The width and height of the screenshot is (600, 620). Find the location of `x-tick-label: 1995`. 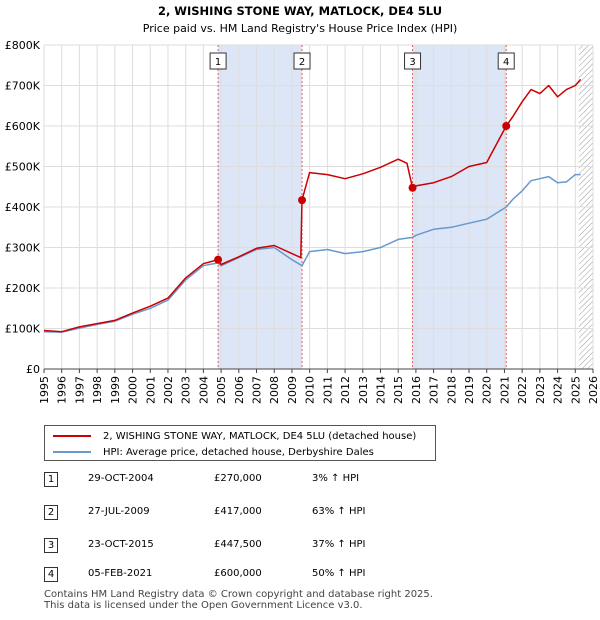

x-tick-label: 1995 is located at coordinates (44, 390).